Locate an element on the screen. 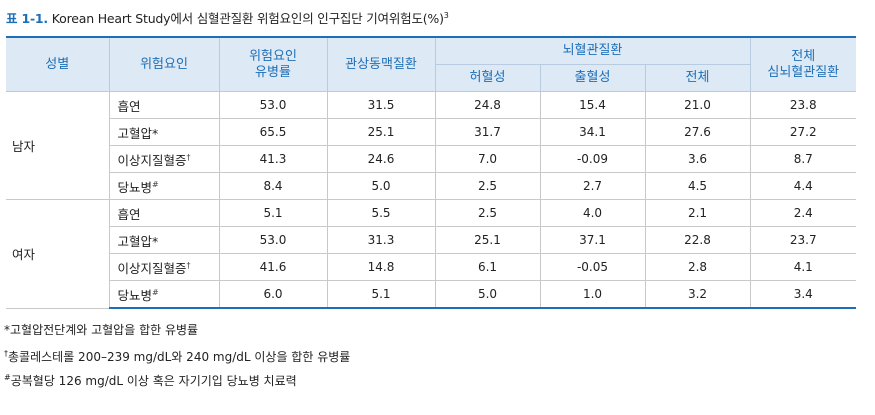 The image size is (875, 415). header-total-cvd: 전체 심뇌혈관질환 is located at coordinates (803, 64).